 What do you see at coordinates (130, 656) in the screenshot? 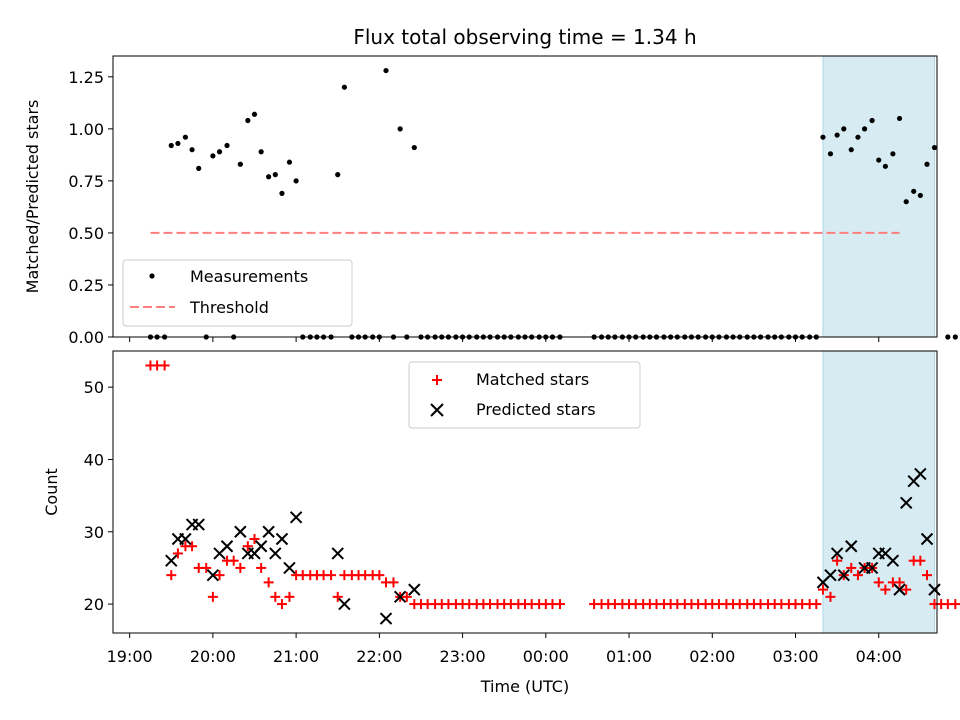
I see `x-tick-label: 19:00` at bounding box center [130, 656].